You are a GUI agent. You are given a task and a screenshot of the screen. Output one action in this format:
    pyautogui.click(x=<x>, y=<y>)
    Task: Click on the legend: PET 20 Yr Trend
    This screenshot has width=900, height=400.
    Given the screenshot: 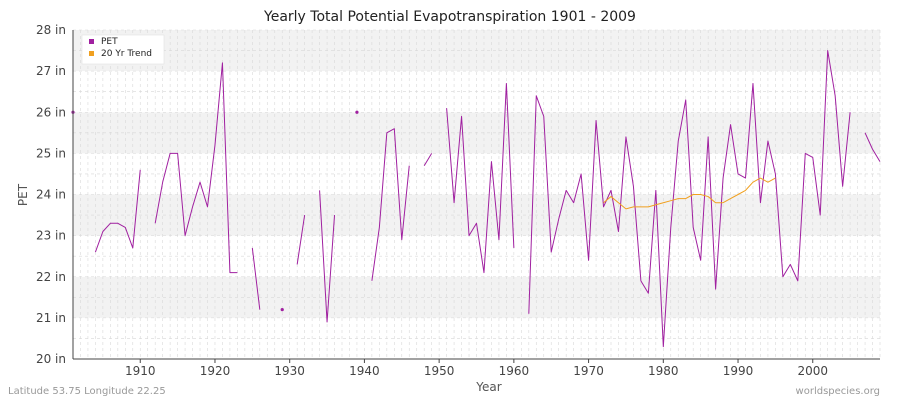 What is the action you would take?
    pyautogui.click(x=123, y=49)
    